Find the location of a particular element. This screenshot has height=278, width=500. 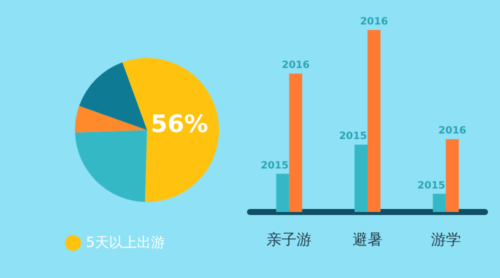

x-tick-label: 避暑 is located at coordinates (367, 239).